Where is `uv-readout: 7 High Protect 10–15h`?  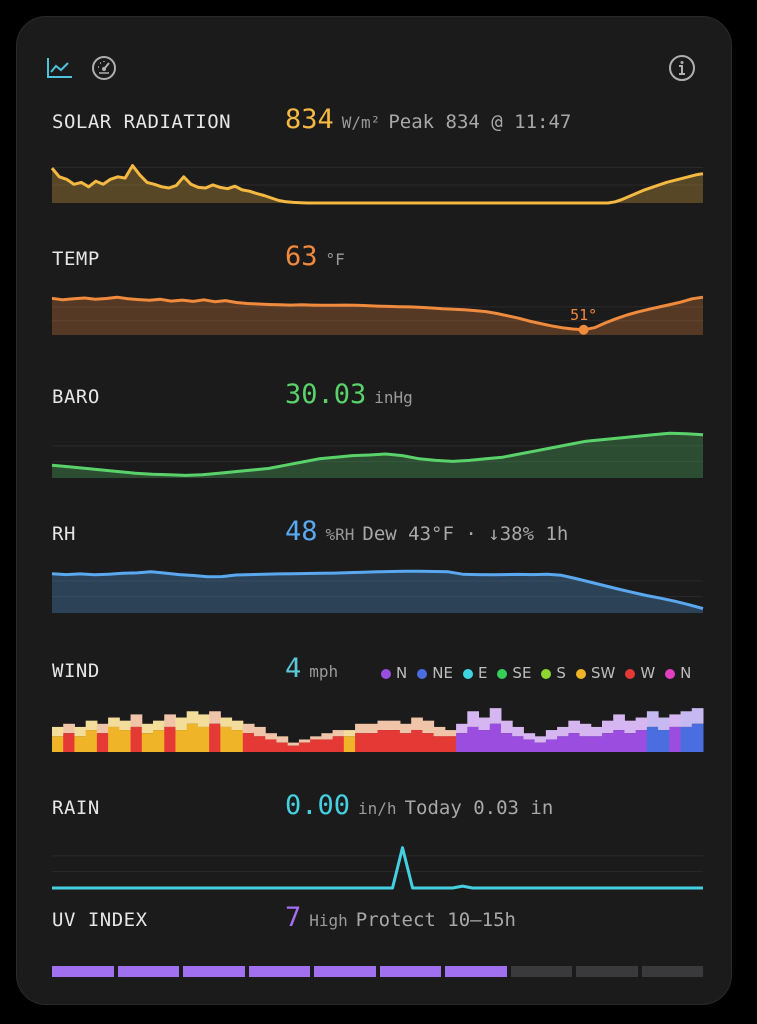 uv-readout: 7 High Protect 10–15h is located at coordinates (400, 917).